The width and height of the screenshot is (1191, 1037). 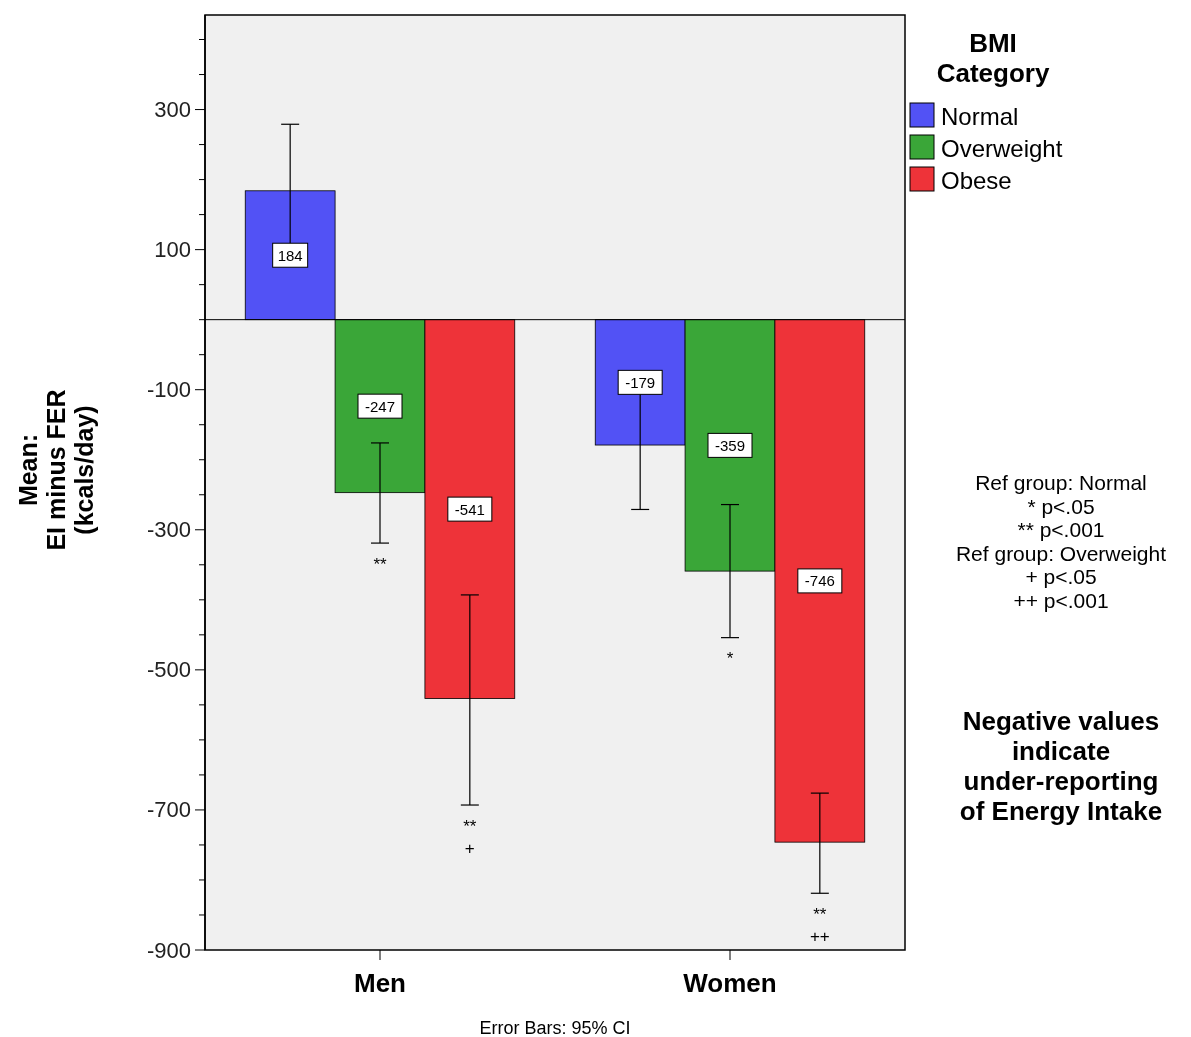 I want to click on annotation: *, so click(x=730, y=659).